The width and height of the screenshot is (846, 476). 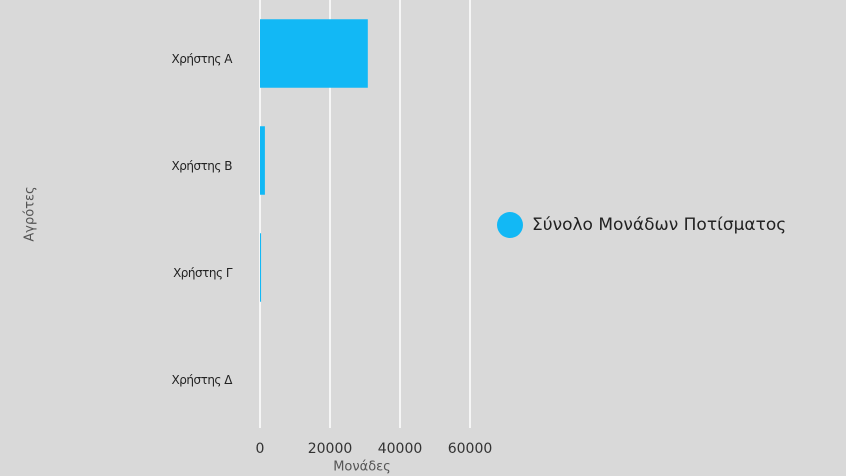 What do you see at coordinates (362, 467) in the screenshot?
I see `x-axis-title: Μονάδες` at bounding box center [362, 467].